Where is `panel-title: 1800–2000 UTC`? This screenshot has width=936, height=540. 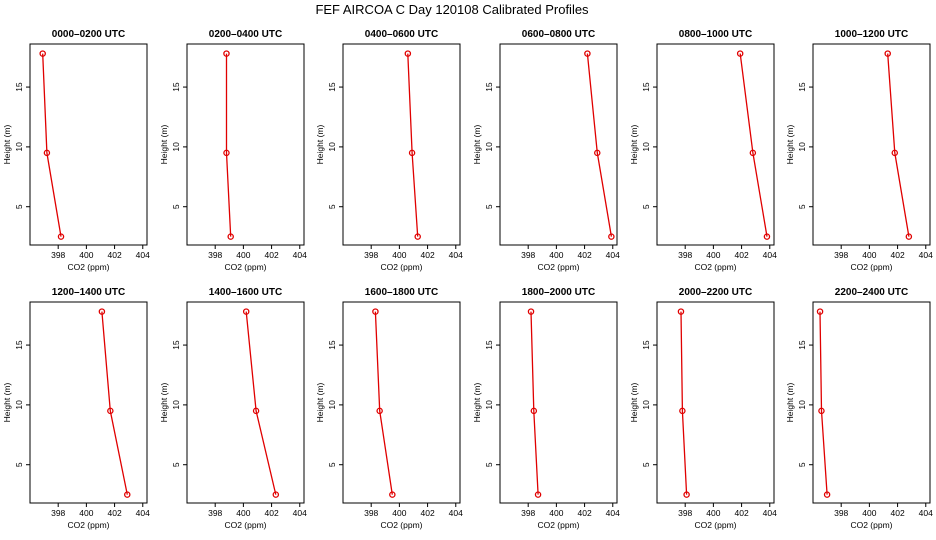
panel-title: 1800–2000 UTC is located at coordinates (558, 292).